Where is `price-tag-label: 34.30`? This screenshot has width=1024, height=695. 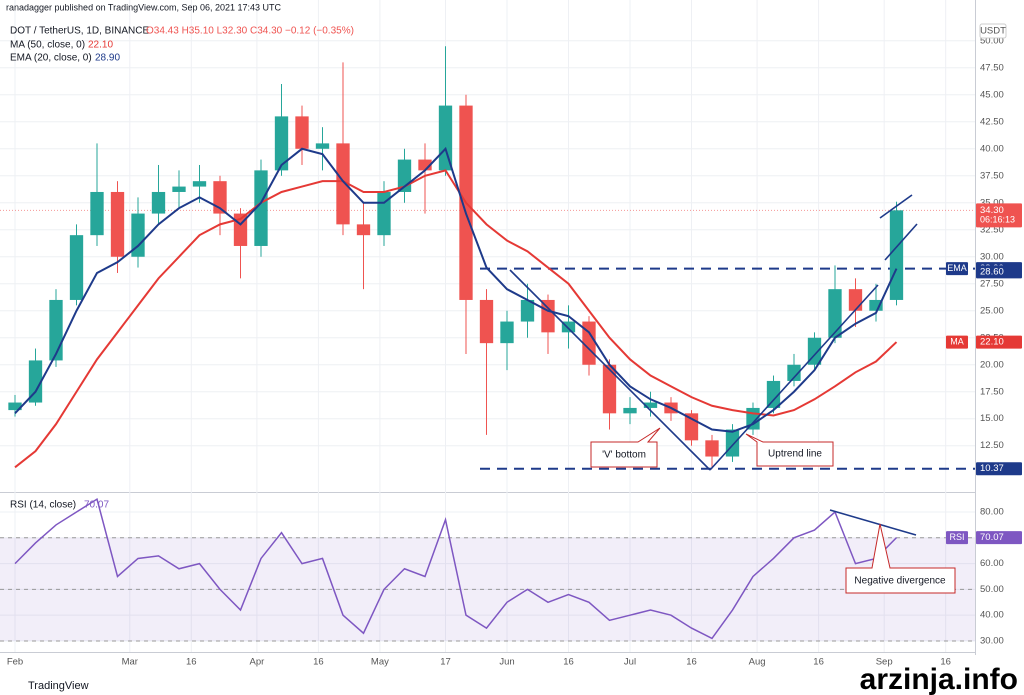
price-tag-label: 34.30 is located at coordinates (992, 210).